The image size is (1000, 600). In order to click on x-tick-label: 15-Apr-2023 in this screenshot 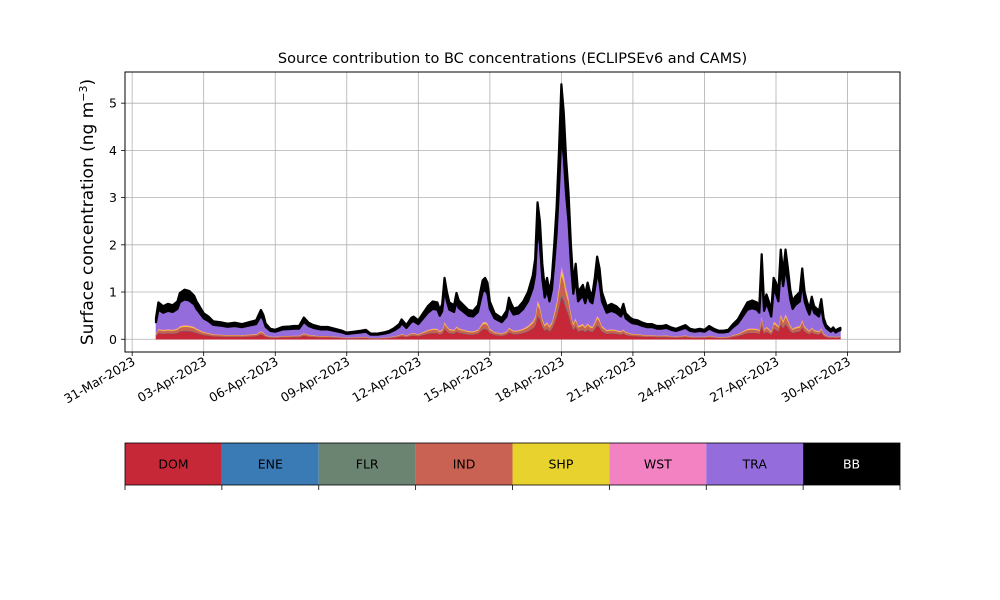, I will do `click(458, 380)`.